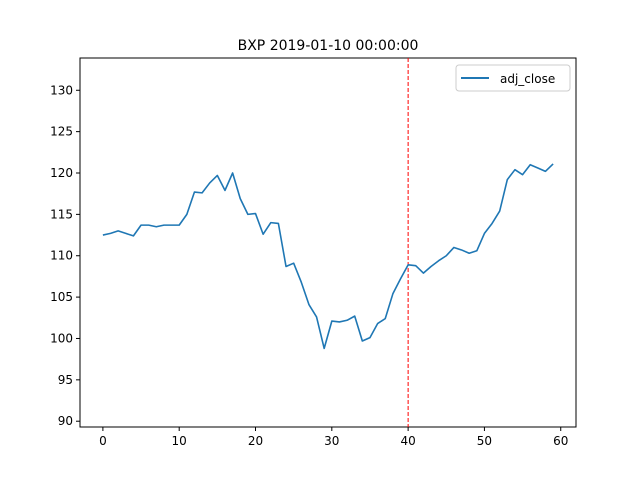 The height and width of the screenshot is (480, 640). I want to click on y-tick-label: 125, so click(61, 132).